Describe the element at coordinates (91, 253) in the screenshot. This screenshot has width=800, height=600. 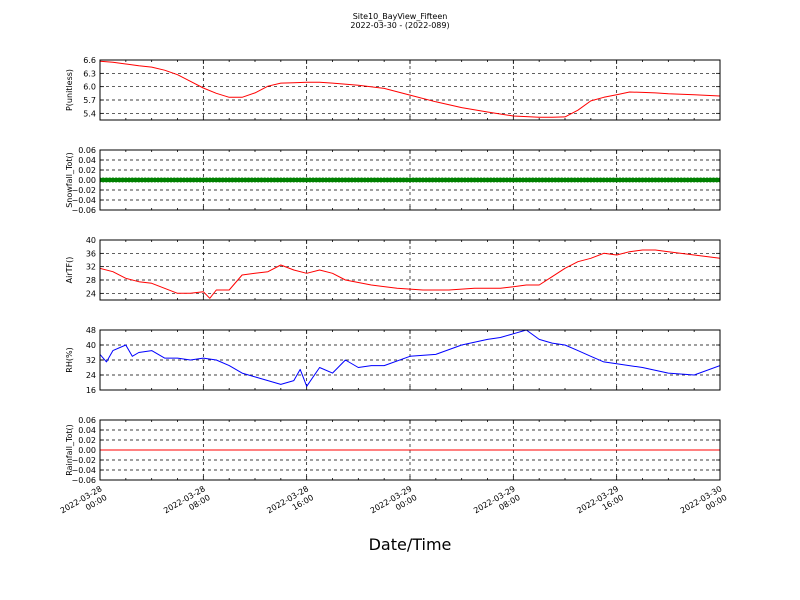
I see `y-tick-label: 36` at that location.